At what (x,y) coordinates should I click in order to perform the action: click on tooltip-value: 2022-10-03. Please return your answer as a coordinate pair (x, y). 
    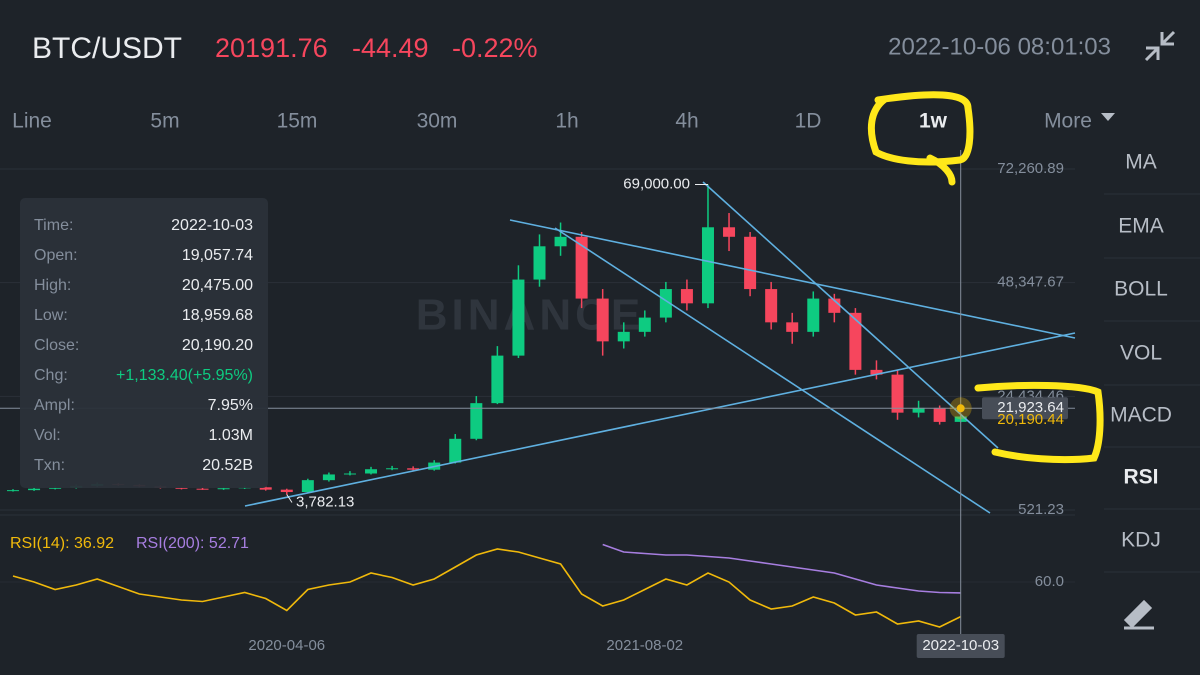
    Looking at the image, I should click on (212, 225).